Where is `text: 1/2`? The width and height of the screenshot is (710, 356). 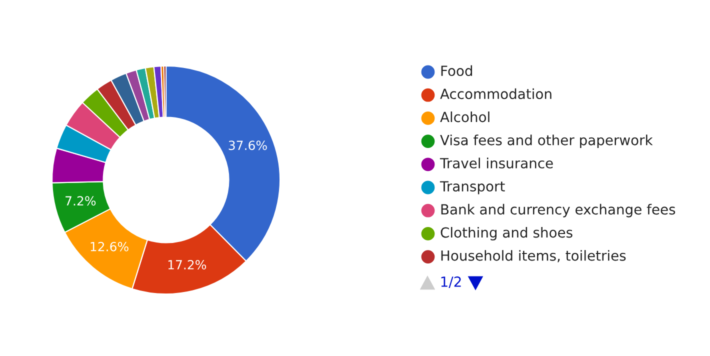 text: 1/2 is located at coordinates (451, 282).